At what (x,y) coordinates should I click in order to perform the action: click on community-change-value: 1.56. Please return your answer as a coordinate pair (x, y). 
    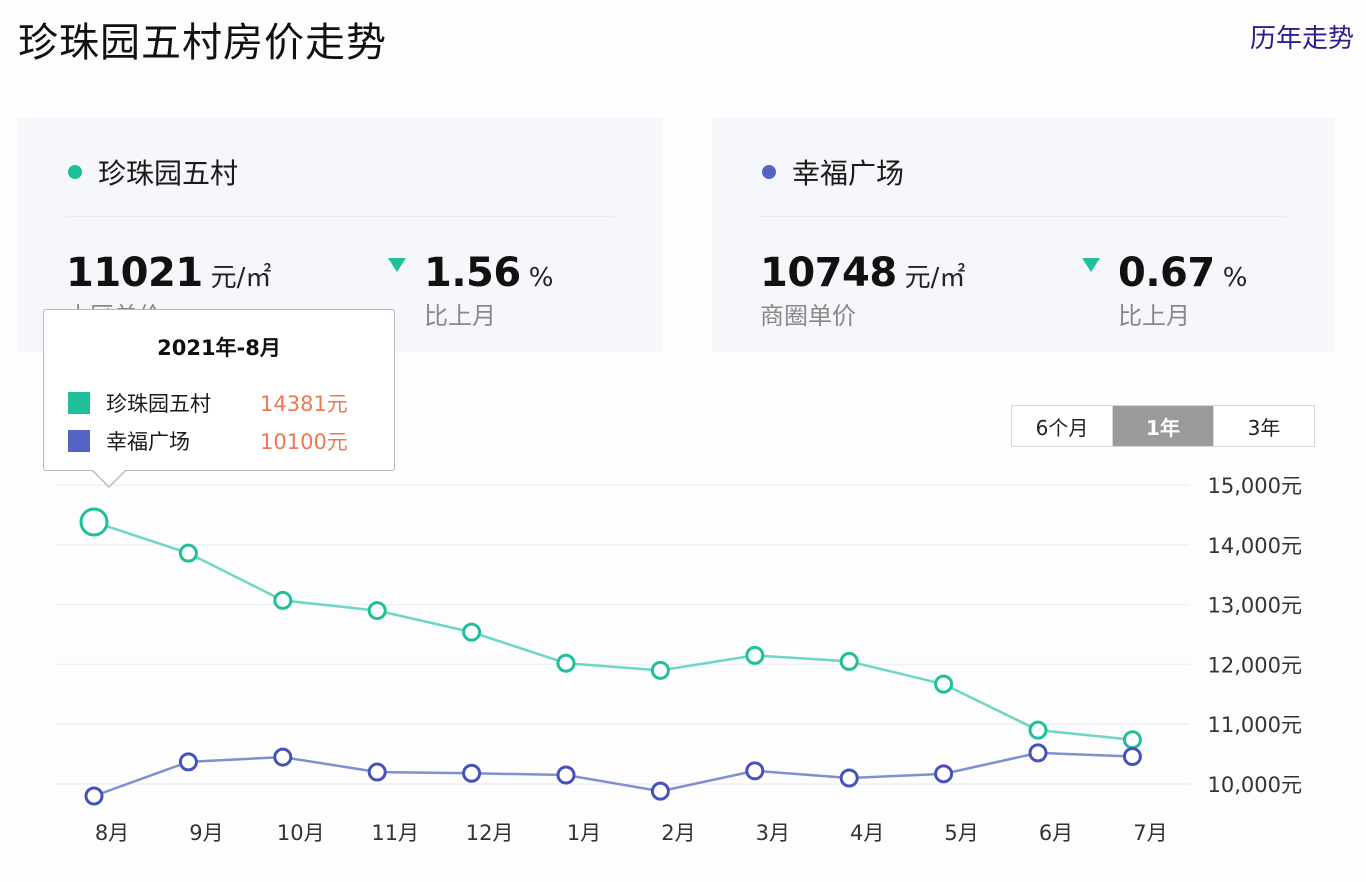
    Looking at the image, I should click on (472, 273).